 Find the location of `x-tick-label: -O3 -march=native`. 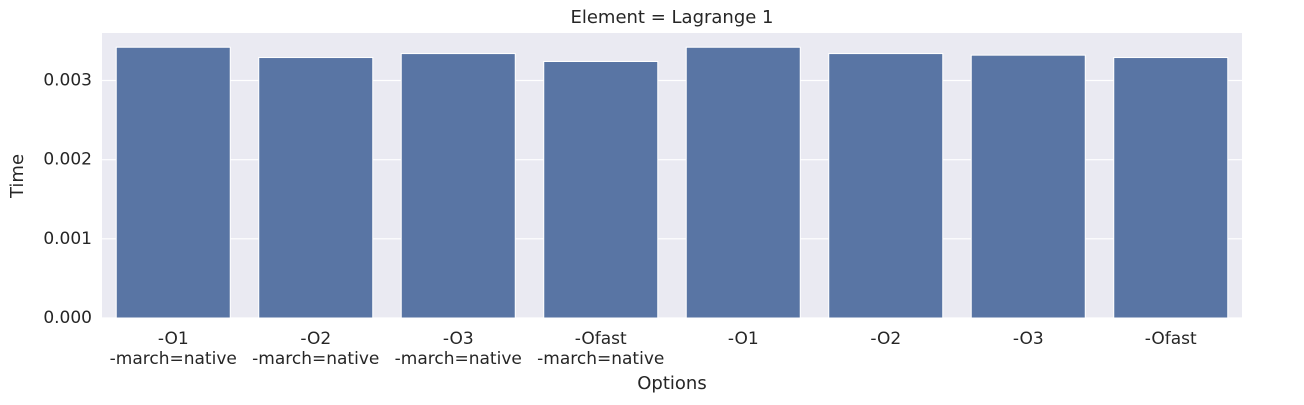

x-tick-label: -O3 -march=native is located at coordinates (458, 349).